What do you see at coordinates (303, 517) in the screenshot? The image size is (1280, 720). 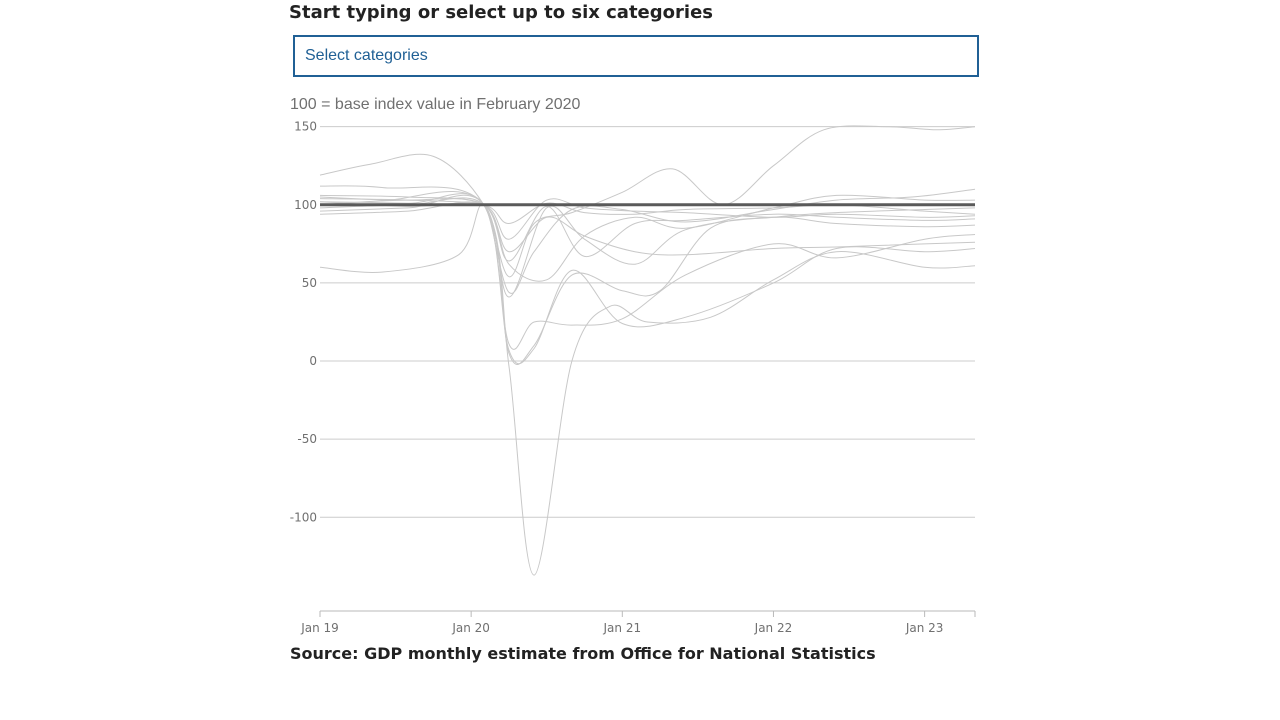 I see `y-tick-label: -100` at bounding box center [303, 517].